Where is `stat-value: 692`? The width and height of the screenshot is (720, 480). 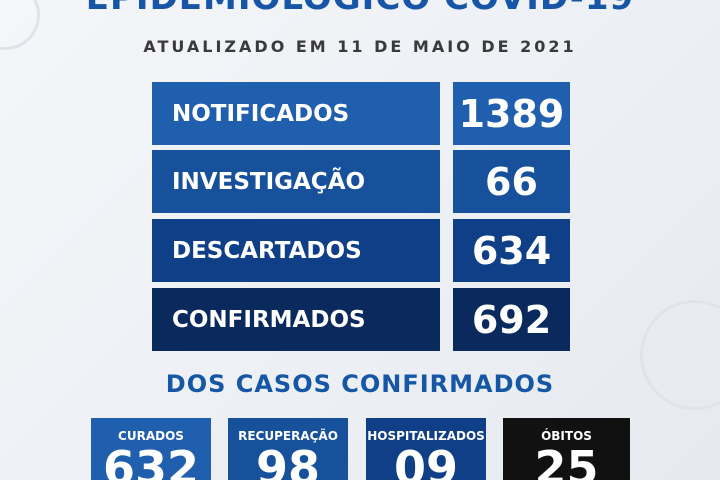
stat-value: 692 is located at coordinates (511, 319).